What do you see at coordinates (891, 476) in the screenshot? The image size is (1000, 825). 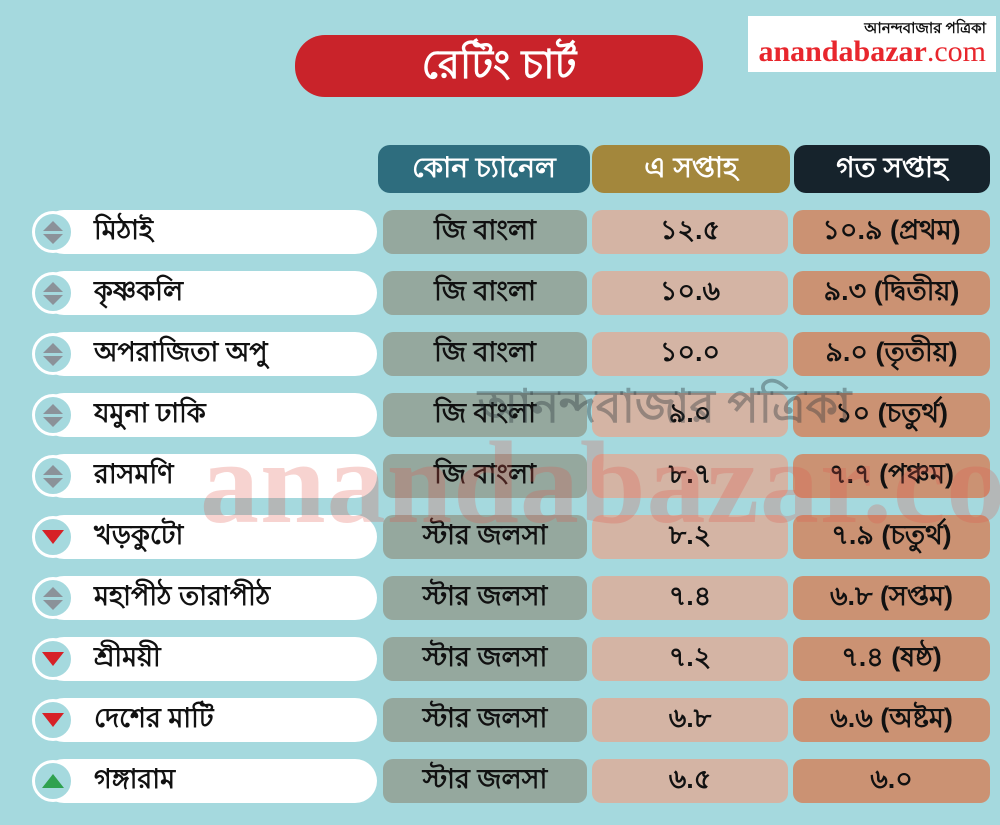 I see `last-week-rating-cell: ৭.৭ (পঞ্চম)` at bounding box center [891, 476].